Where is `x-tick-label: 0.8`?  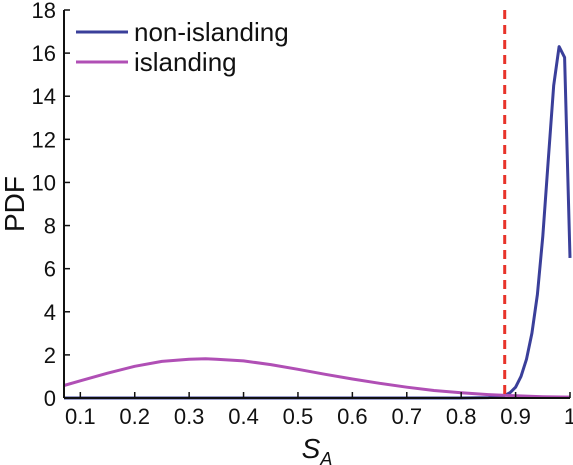
x-tick-label: 0.8 is located at coordinates (461, 416).